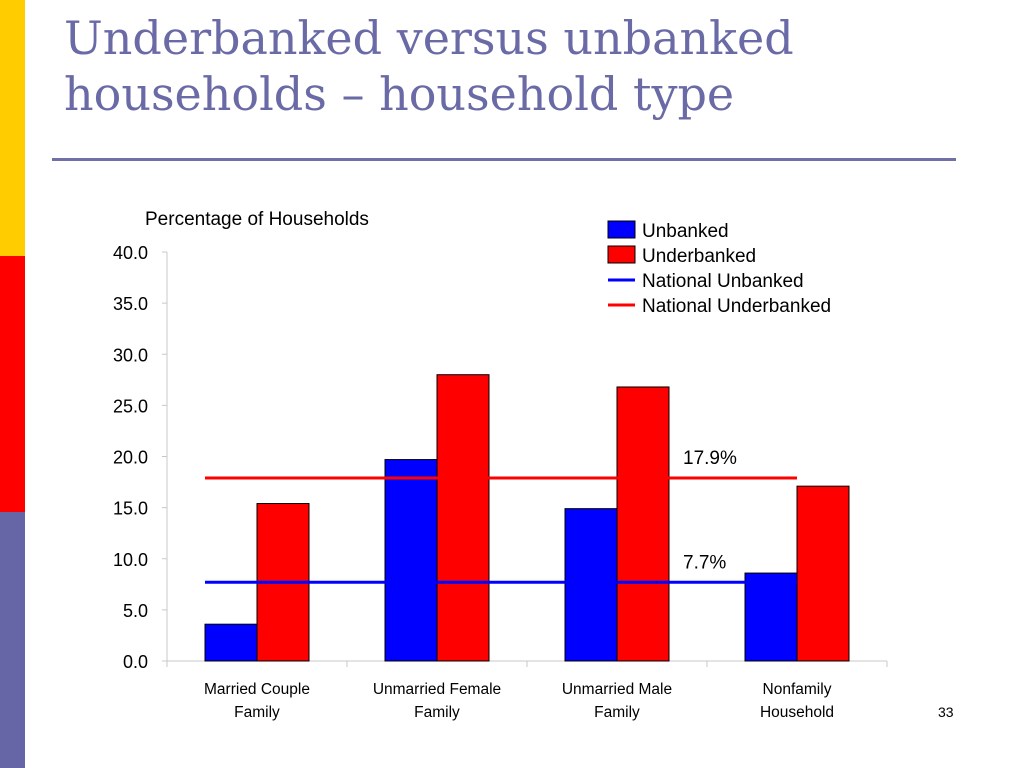 The width and height of the screenshot is (1024, 768). Describe the element at coordinates (130, 406) in the screenshot. I see `y-tick-label: 25.0` at that location.